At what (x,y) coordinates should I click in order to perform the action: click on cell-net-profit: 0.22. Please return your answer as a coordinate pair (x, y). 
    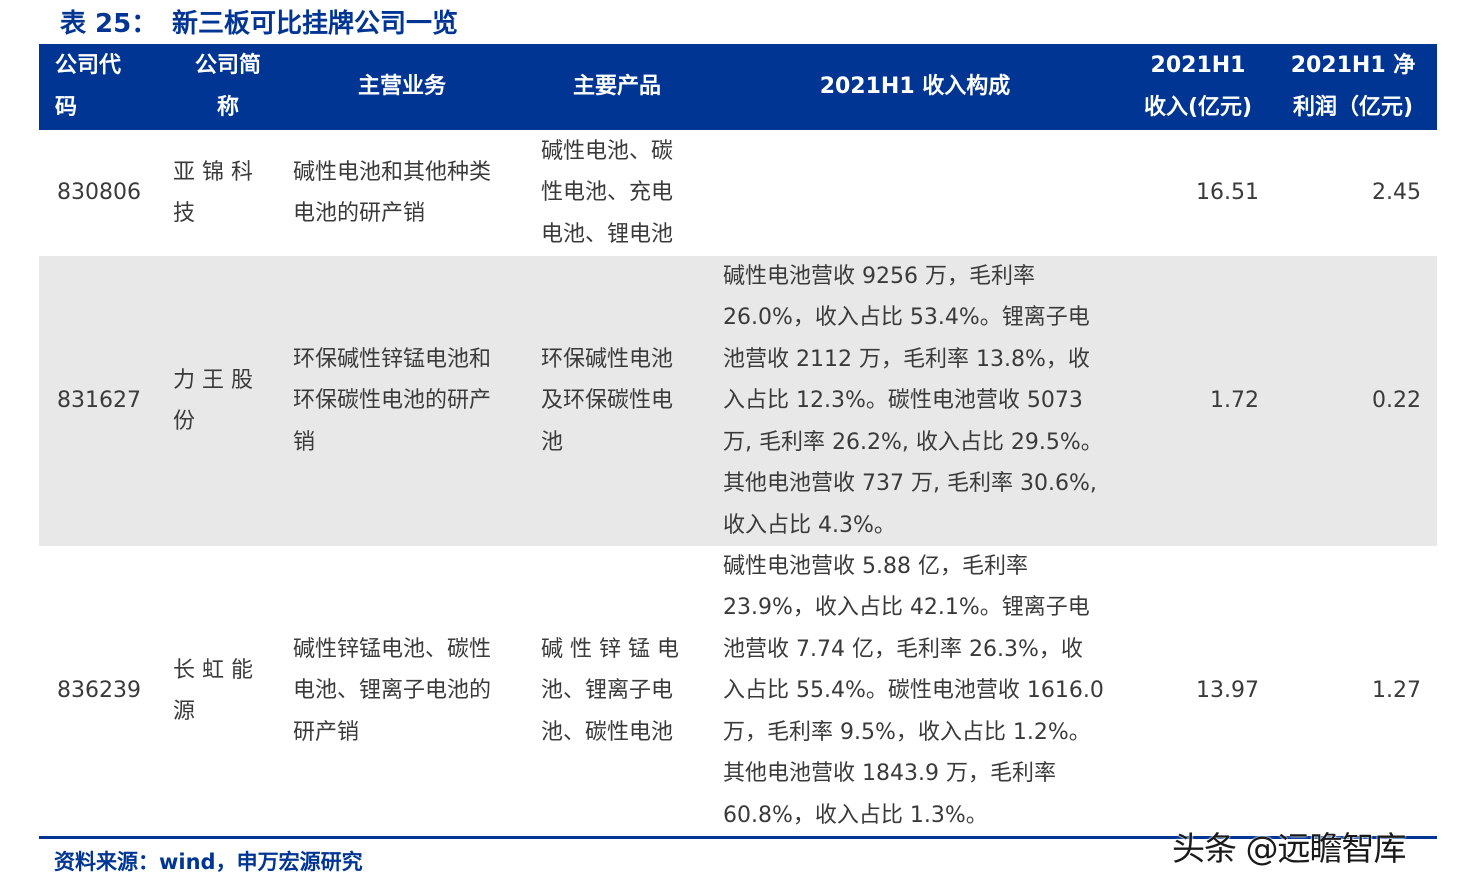
    Looking at the image, I should click on (1352, 401).